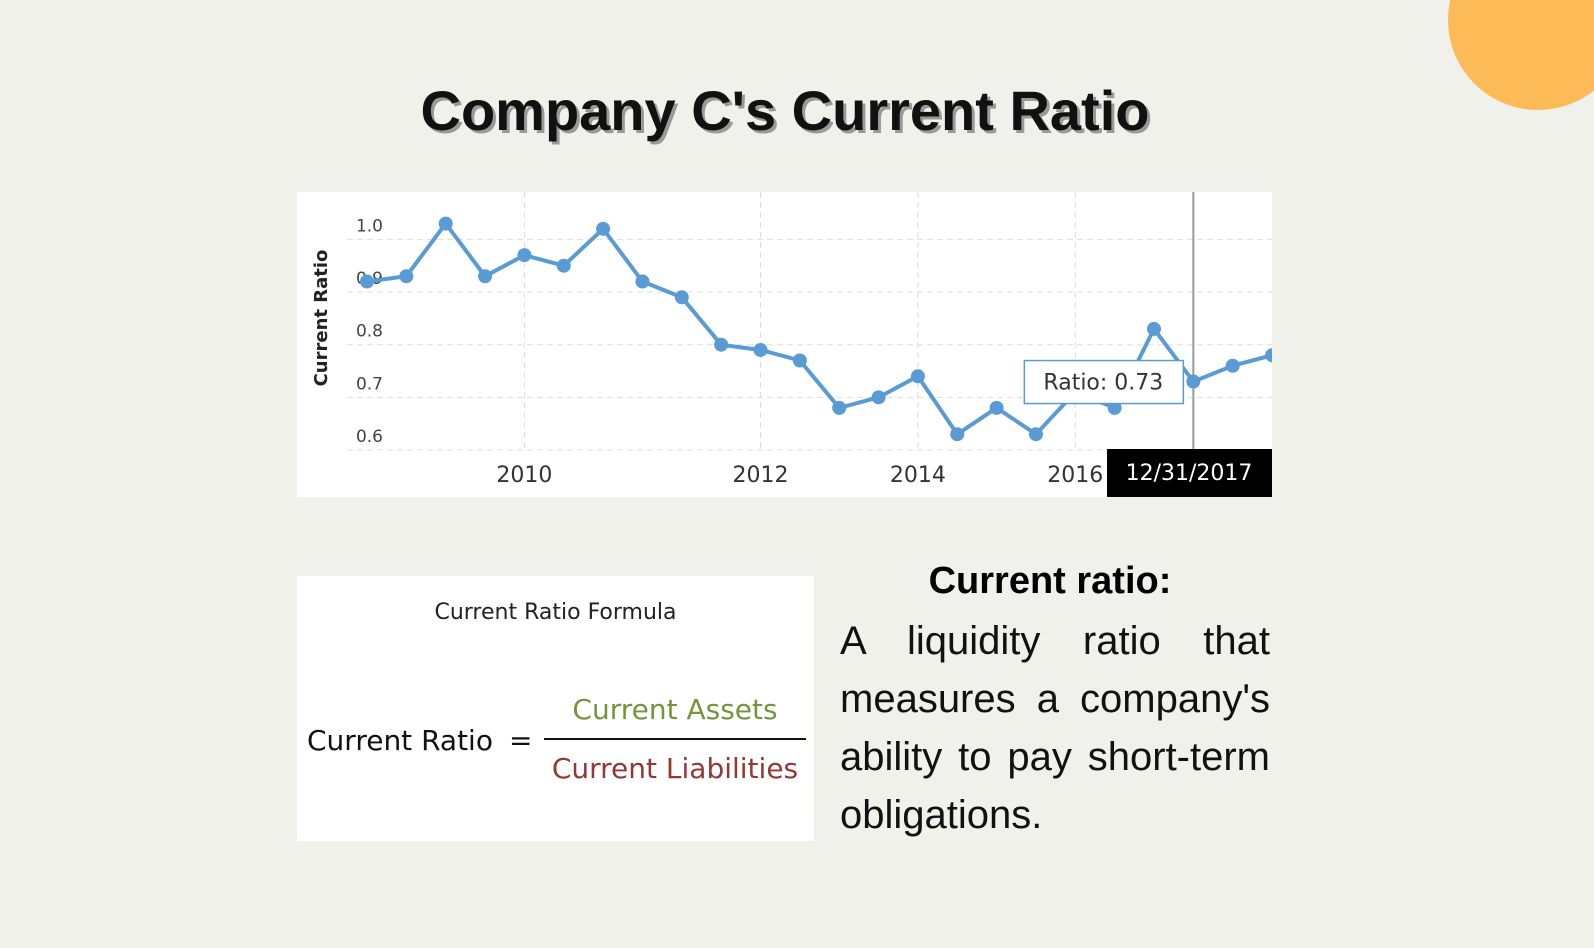 The width and height of the screenshot is (1594, 948). Describe the element at coordinates (521, 740) in the screenshot. I see `formula-equals: =` at that location.